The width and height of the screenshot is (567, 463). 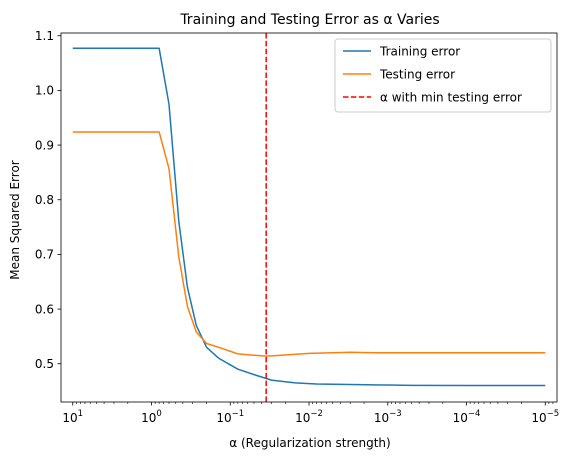 What do you see at coordinates (419, 51) in the screenshot?
I see `legend-label-training: Training error` at bounding box center [419, 51].